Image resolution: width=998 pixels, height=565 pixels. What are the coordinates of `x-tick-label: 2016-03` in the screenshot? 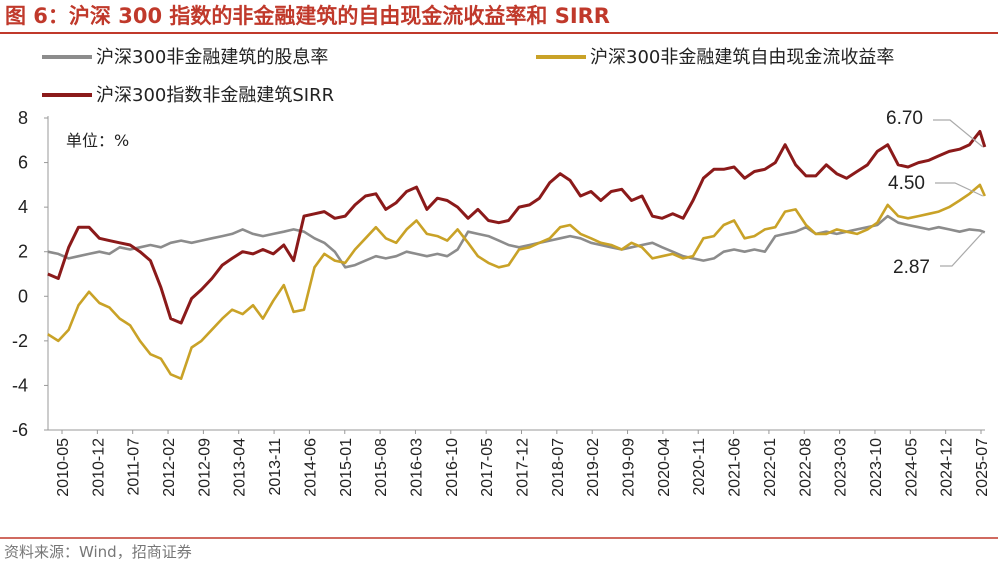 It's located at (416, 467).